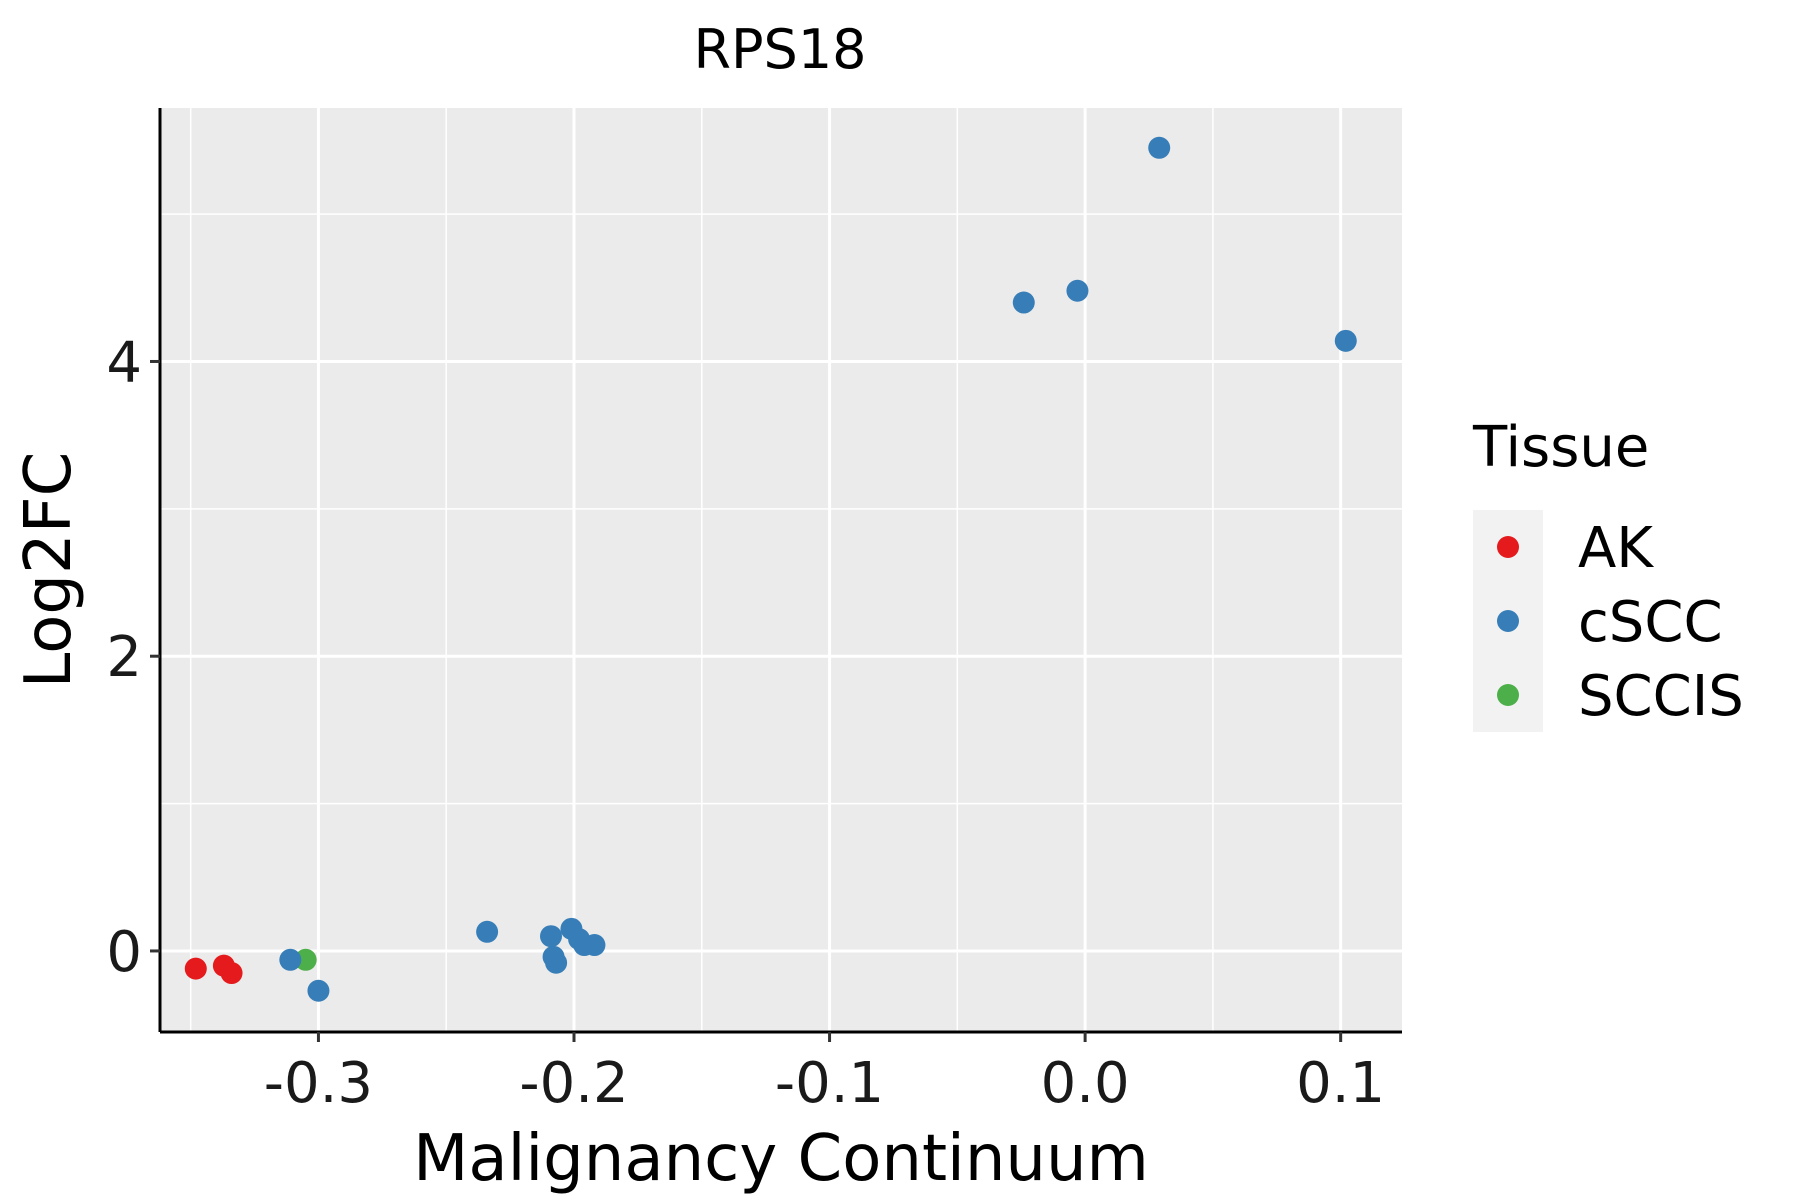  I want to click on legend-entries: AK cSCC SCCIS, so click(1620, 622).